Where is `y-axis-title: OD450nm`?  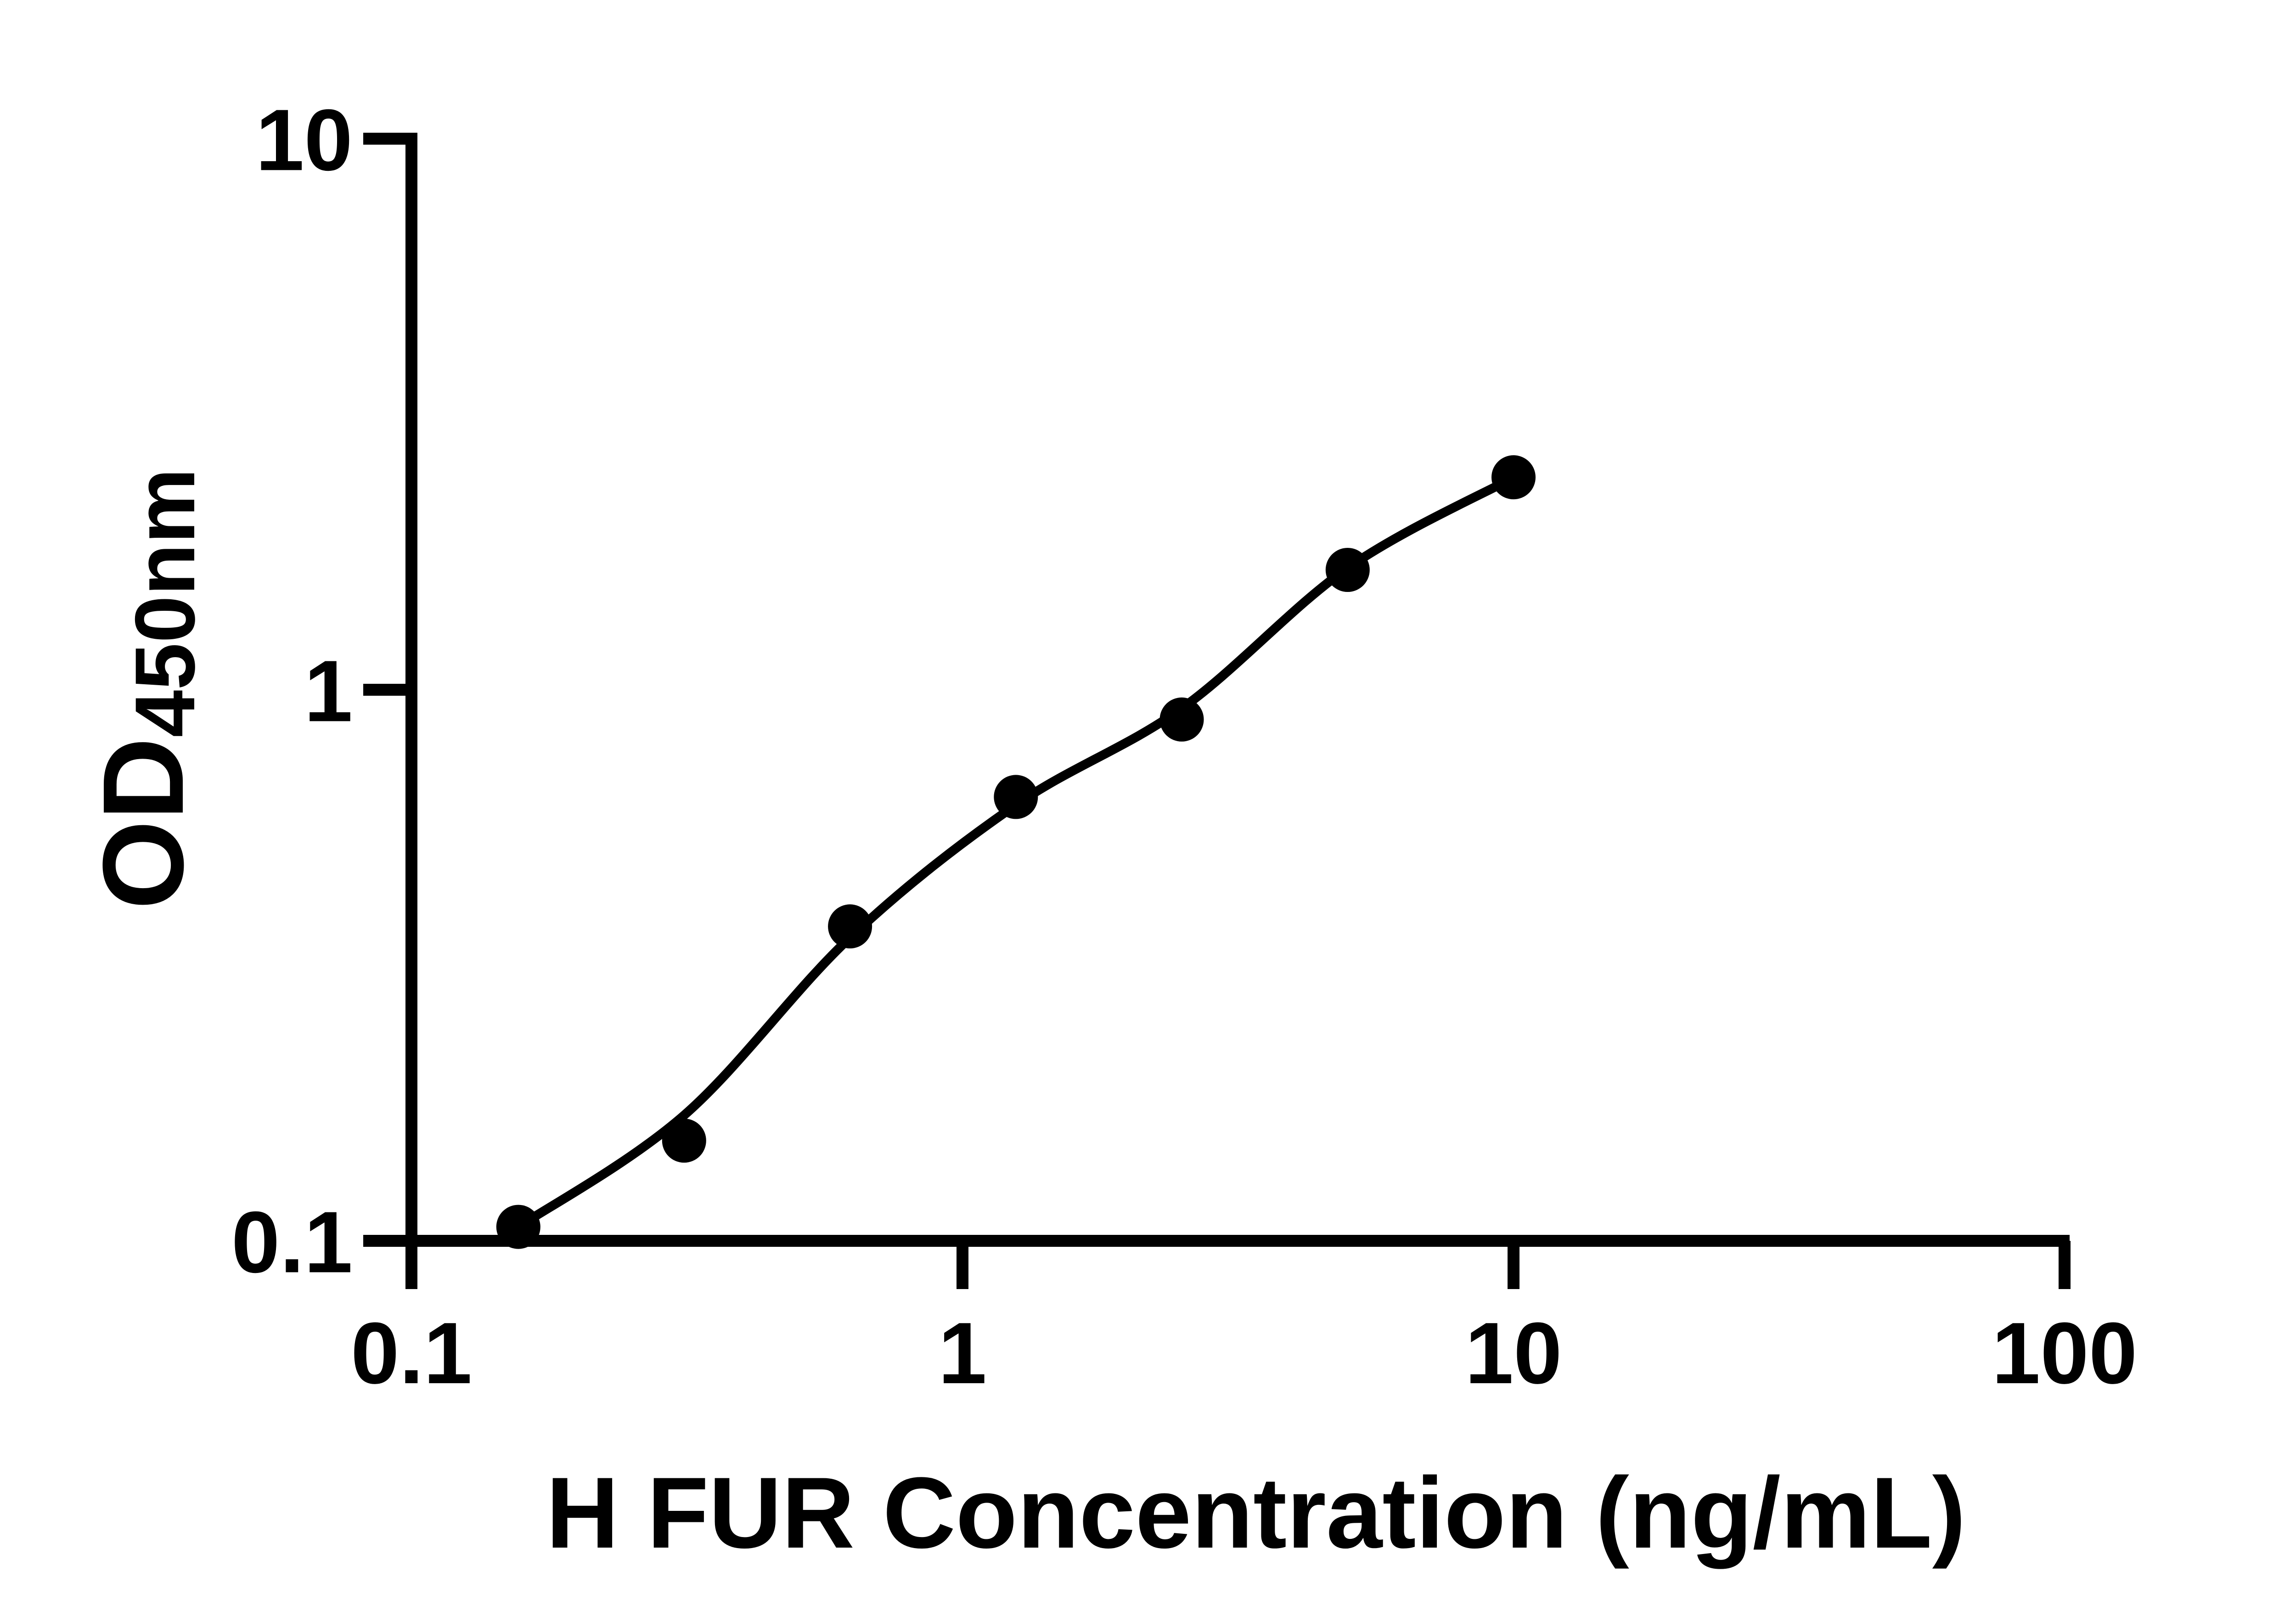 y-axis-title: OD450nm is located at coordinates (146, 688).